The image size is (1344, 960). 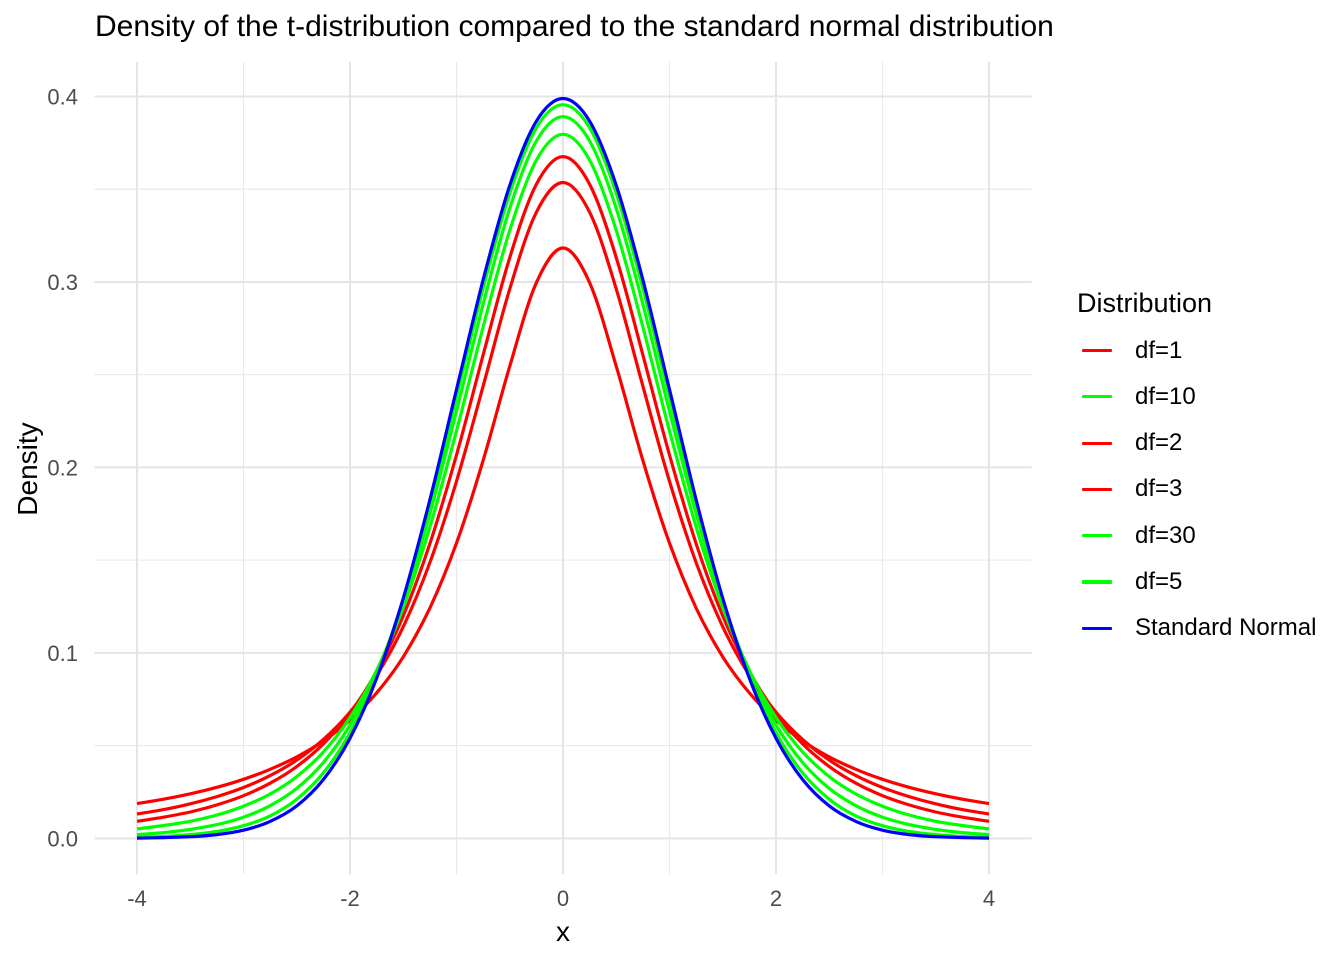 I want to click on legend-item-label: df=1, so click(x=1159, y=350).